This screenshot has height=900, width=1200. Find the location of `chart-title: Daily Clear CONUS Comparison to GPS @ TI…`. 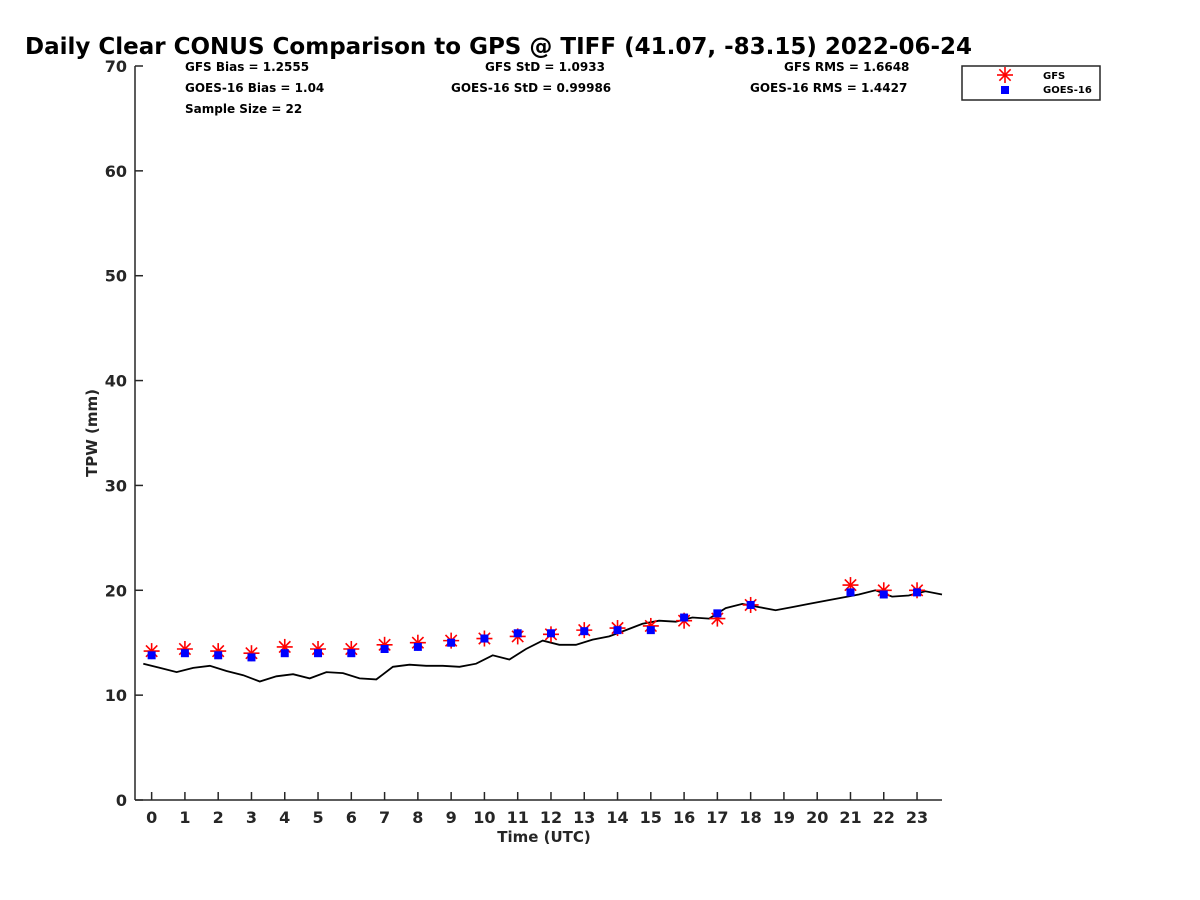

chart-title: Daily Clear CONUS Comparison to GPS @ TI… is located at coordinates (498, 47).